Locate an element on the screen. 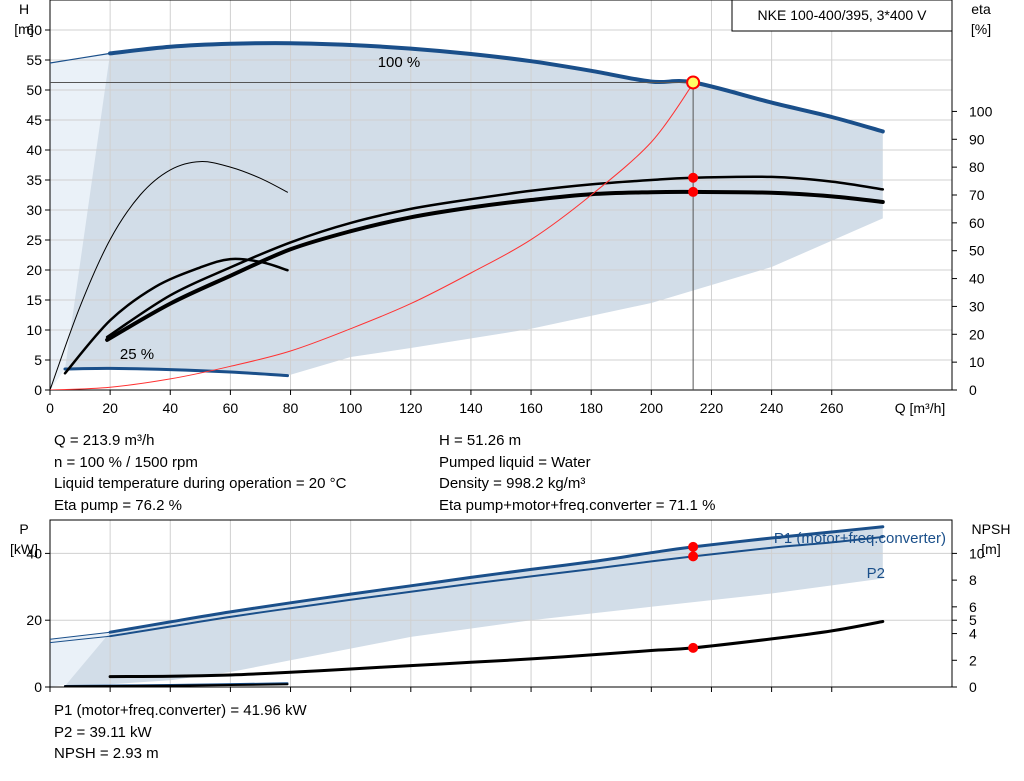 The image size is (1024, 781). curve-label-p2: P2 is located at coordinates (876, 573).